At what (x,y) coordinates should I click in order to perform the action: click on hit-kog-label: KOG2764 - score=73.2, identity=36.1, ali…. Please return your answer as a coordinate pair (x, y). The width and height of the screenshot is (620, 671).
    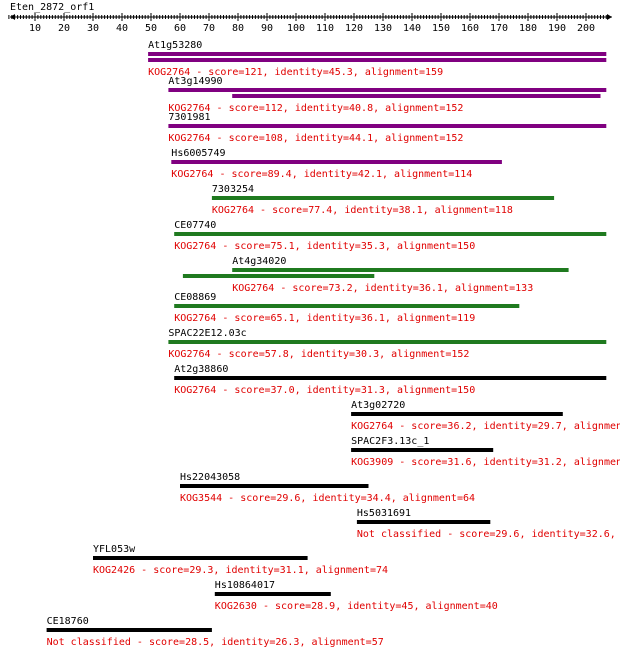
    Looking at the image, I should click on (382, 288).